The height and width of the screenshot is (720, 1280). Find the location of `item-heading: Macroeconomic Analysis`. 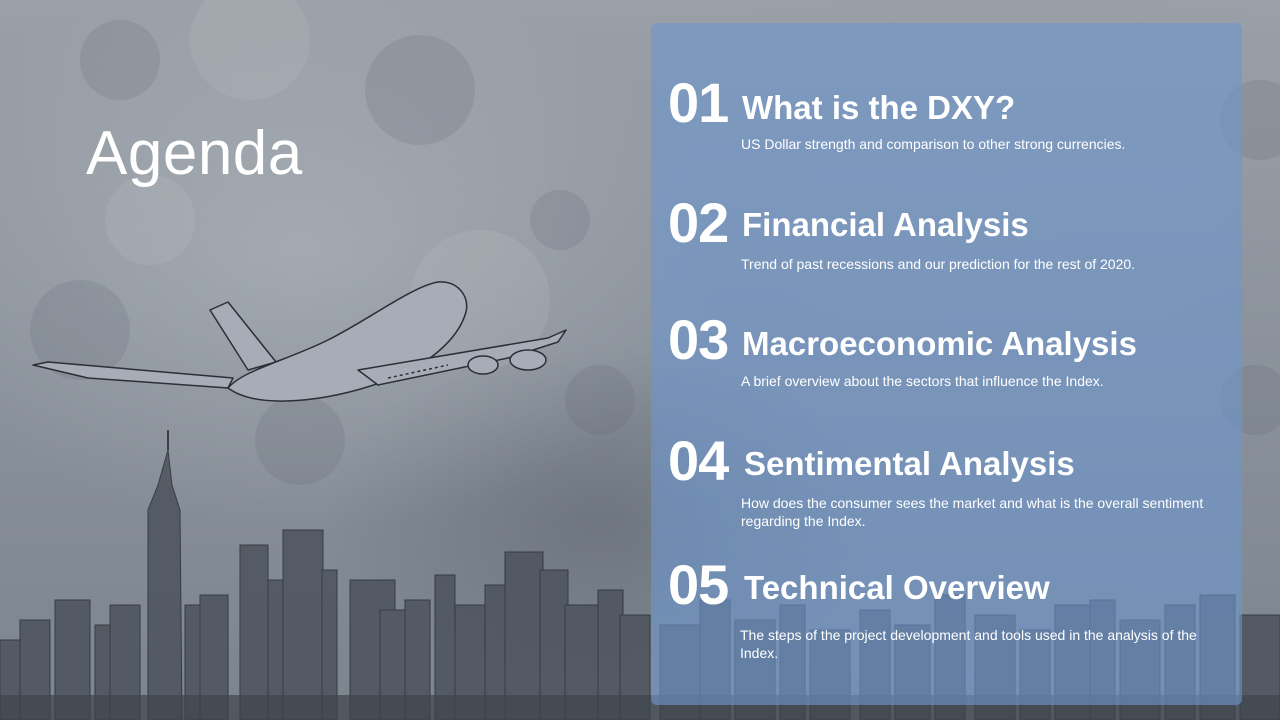

item-heading: Macroeconomic Analysis is located at coordinates (939, 343).